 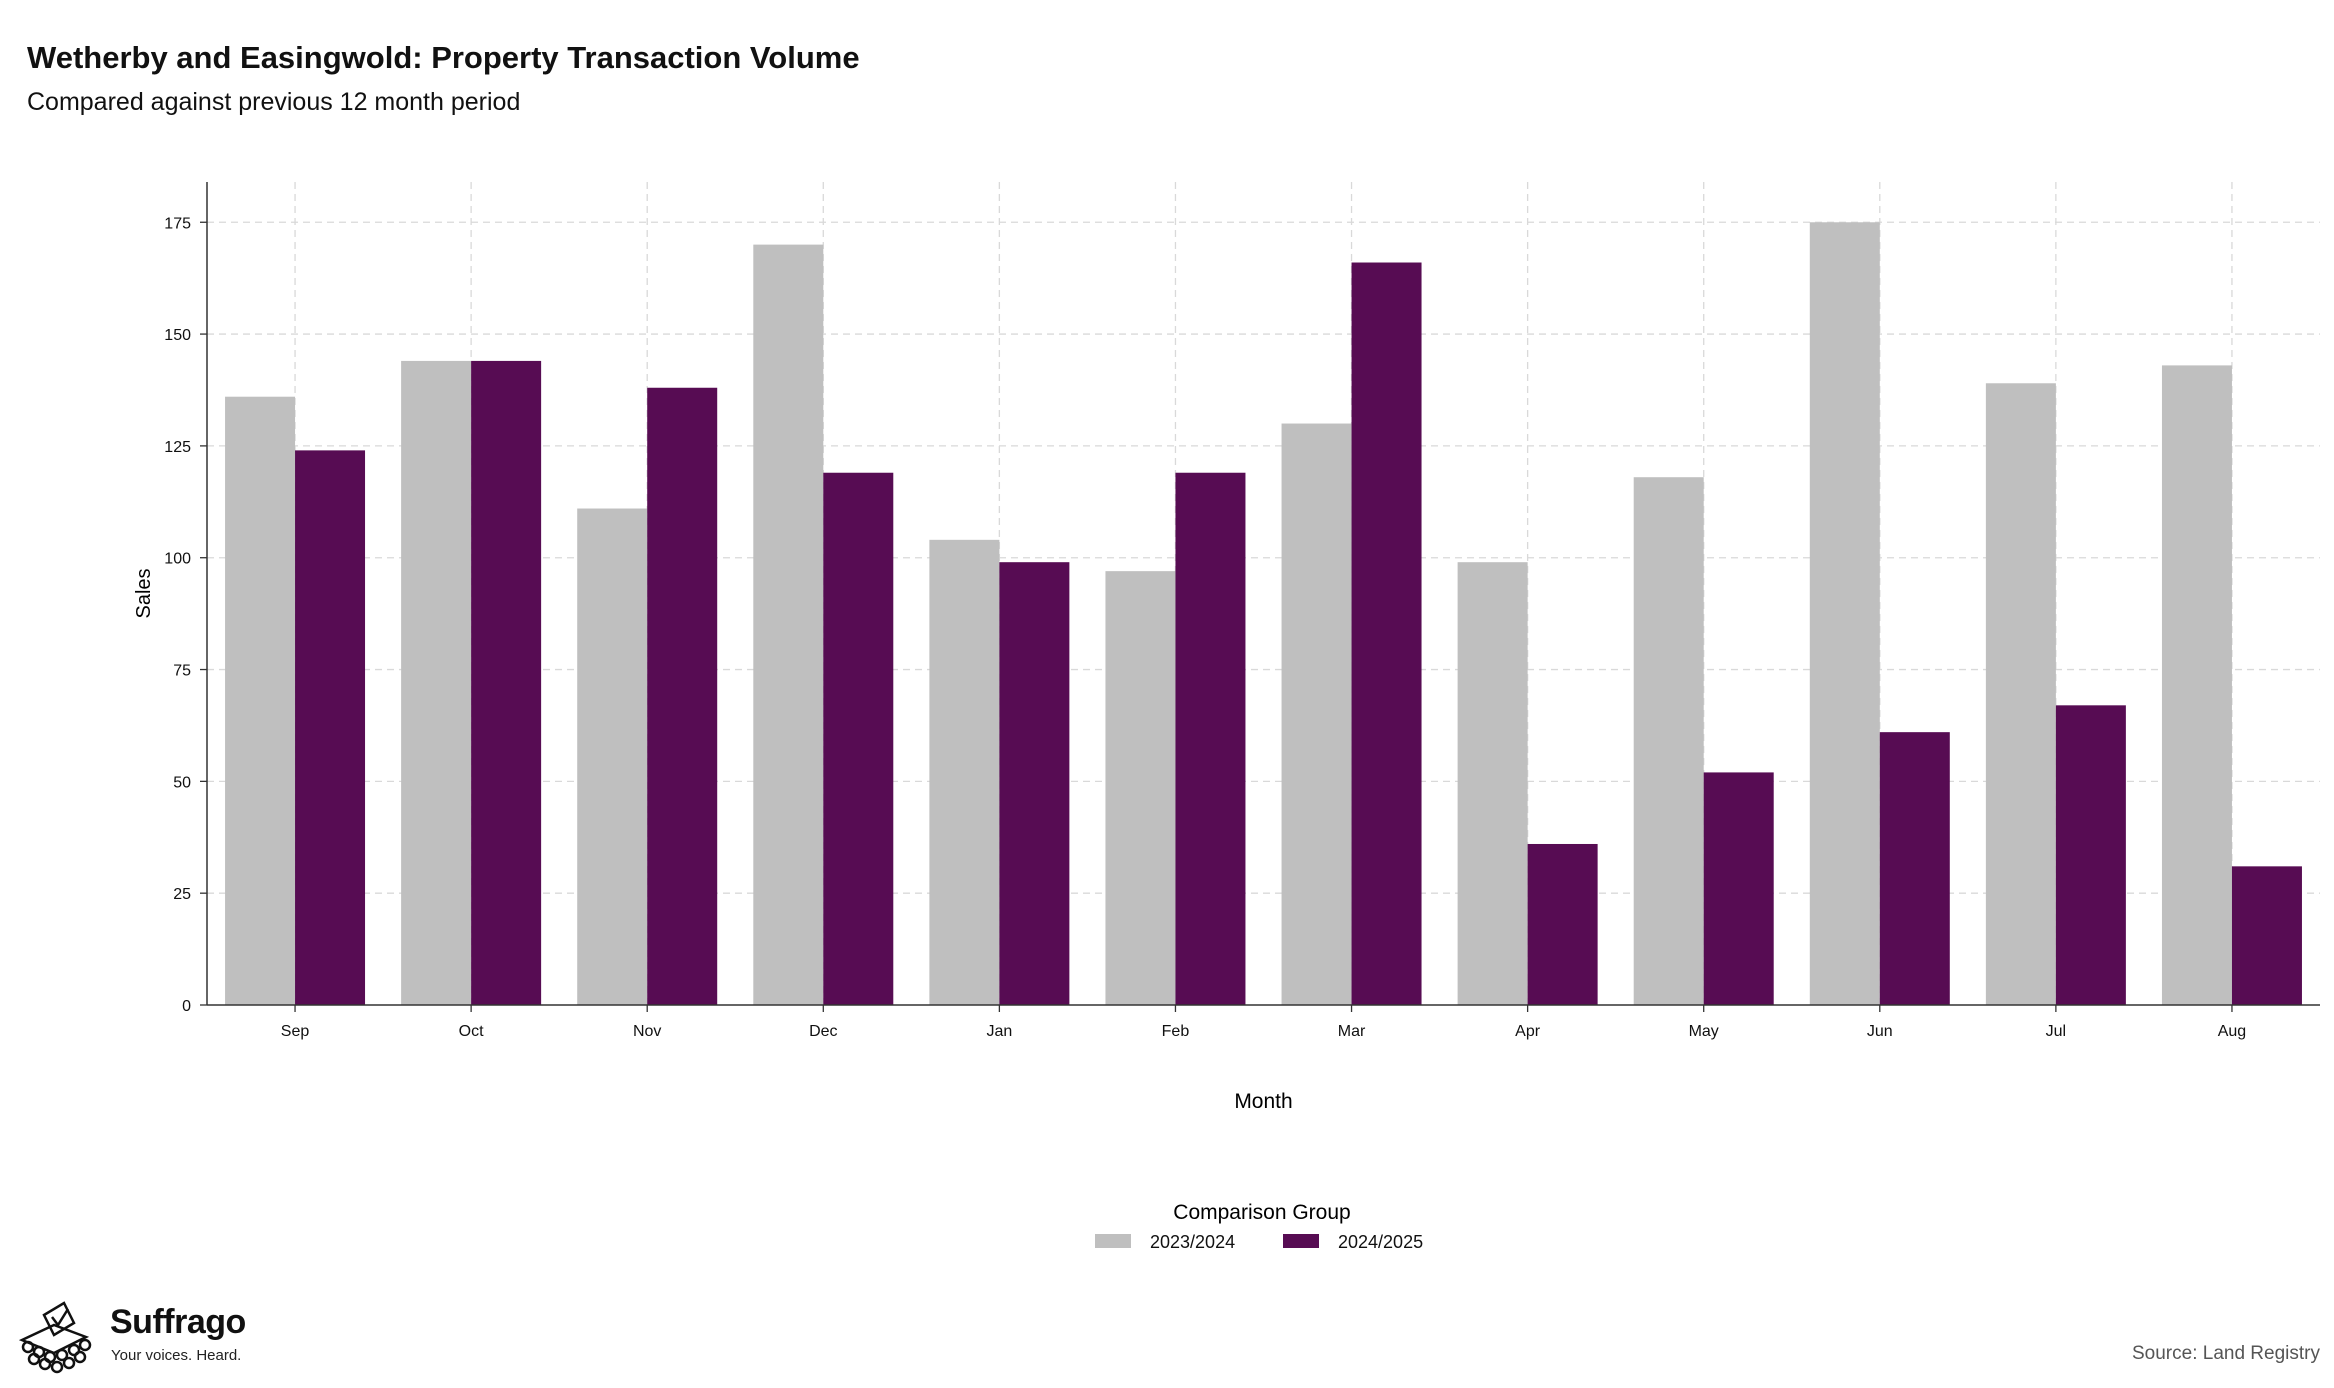 What do you see at coordinates (1176, 1031) in the screenshot?
I see `x-tick-label: Feb` at bounding box center [1176, 1031].